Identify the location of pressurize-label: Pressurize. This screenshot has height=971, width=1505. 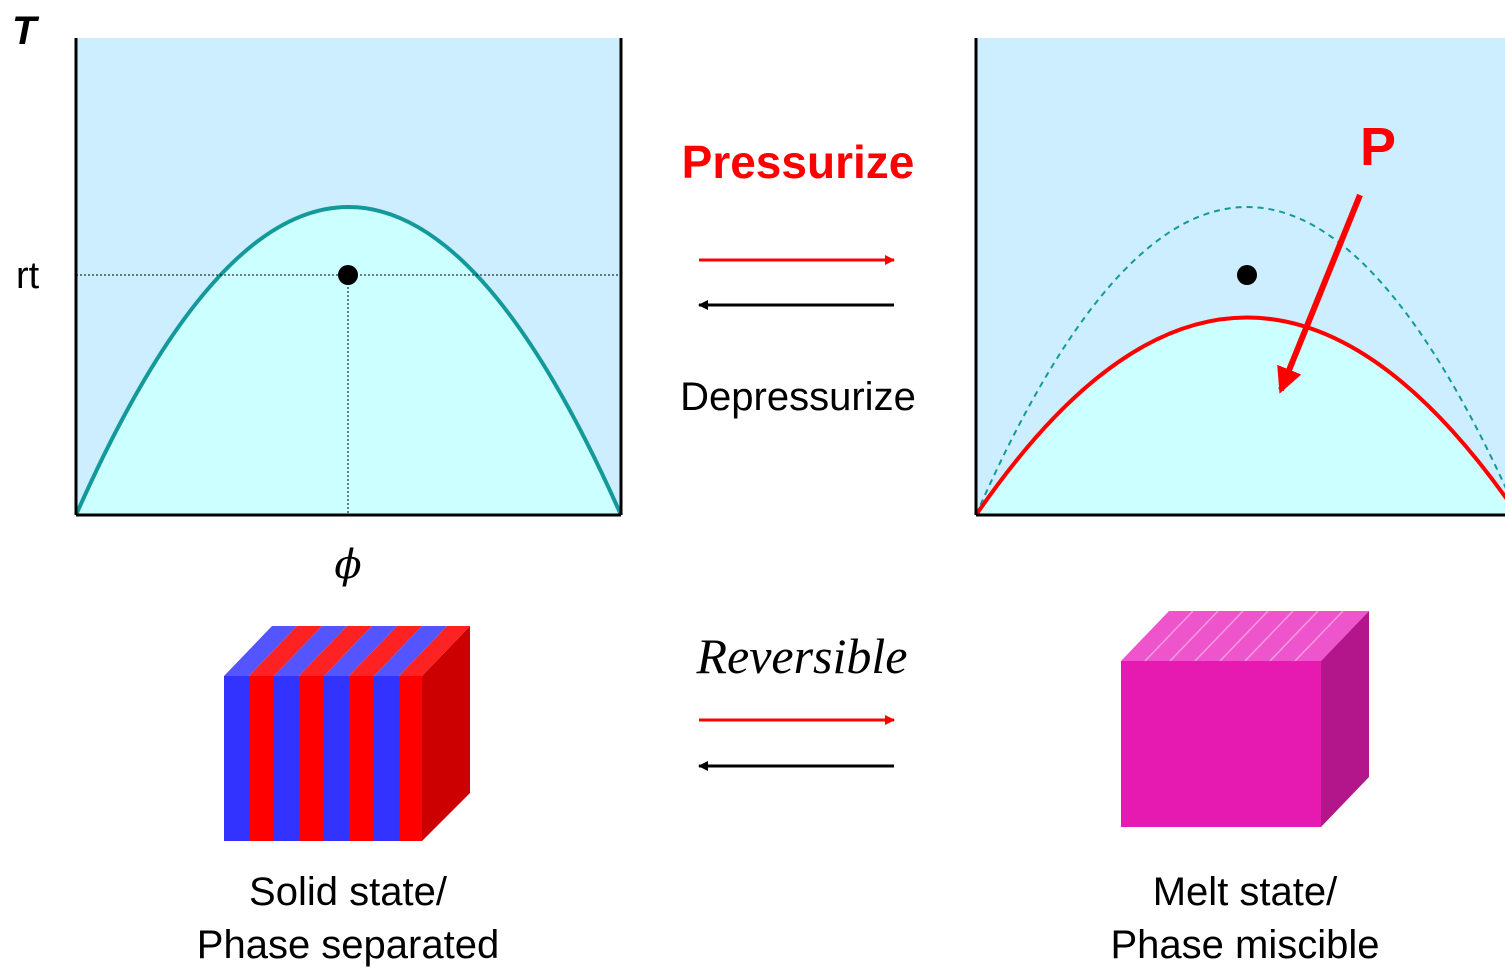
(798, 162).